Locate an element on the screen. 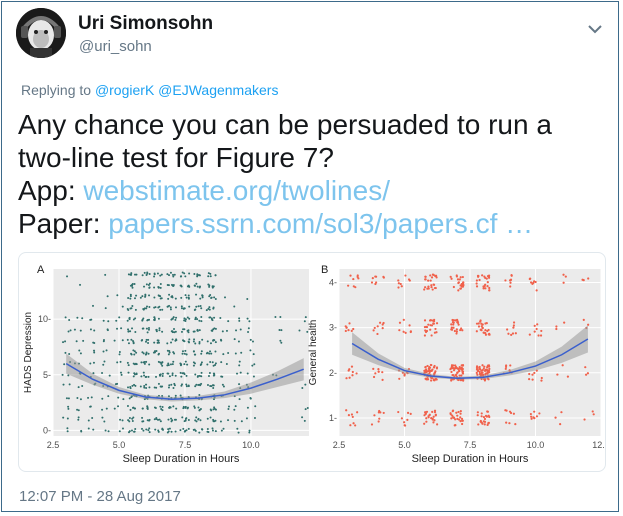 The width and height of the screenshot is (623, 516). x-tick-label: 10.0 is located at coordinates (251, 445).